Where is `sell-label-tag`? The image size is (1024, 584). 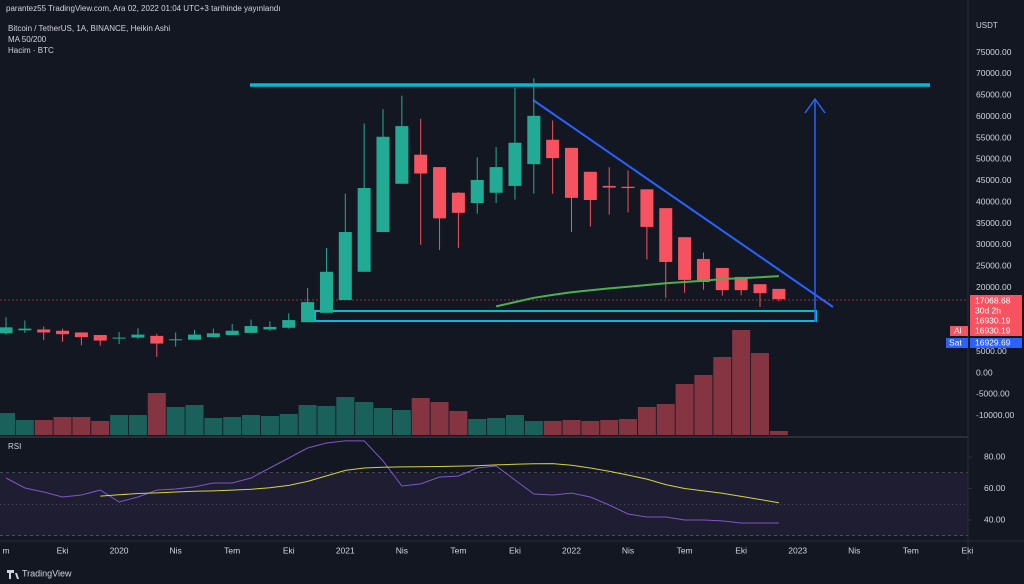
sell-label-tag is located at coordinates (957, 343).